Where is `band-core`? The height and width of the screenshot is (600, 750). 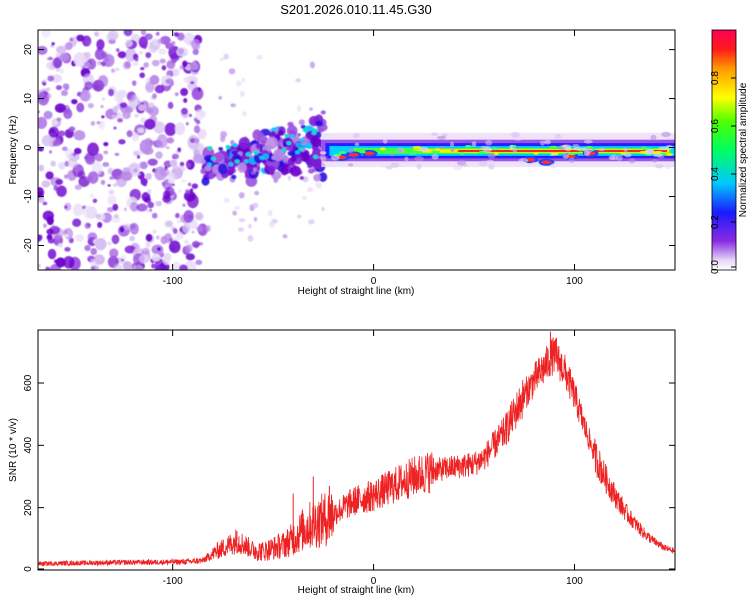 band-core is located at coordinates (558, 151).